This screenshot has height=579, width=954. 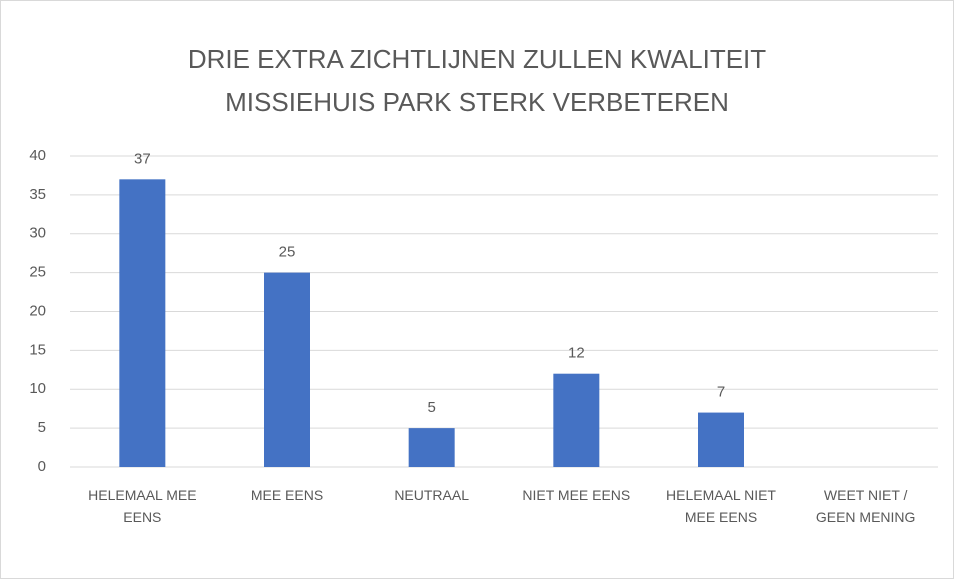 What do you see at coordinates (37, 194) in the screenshot?
I see `y-tick-label: 35` at bounding box center [37, 194].